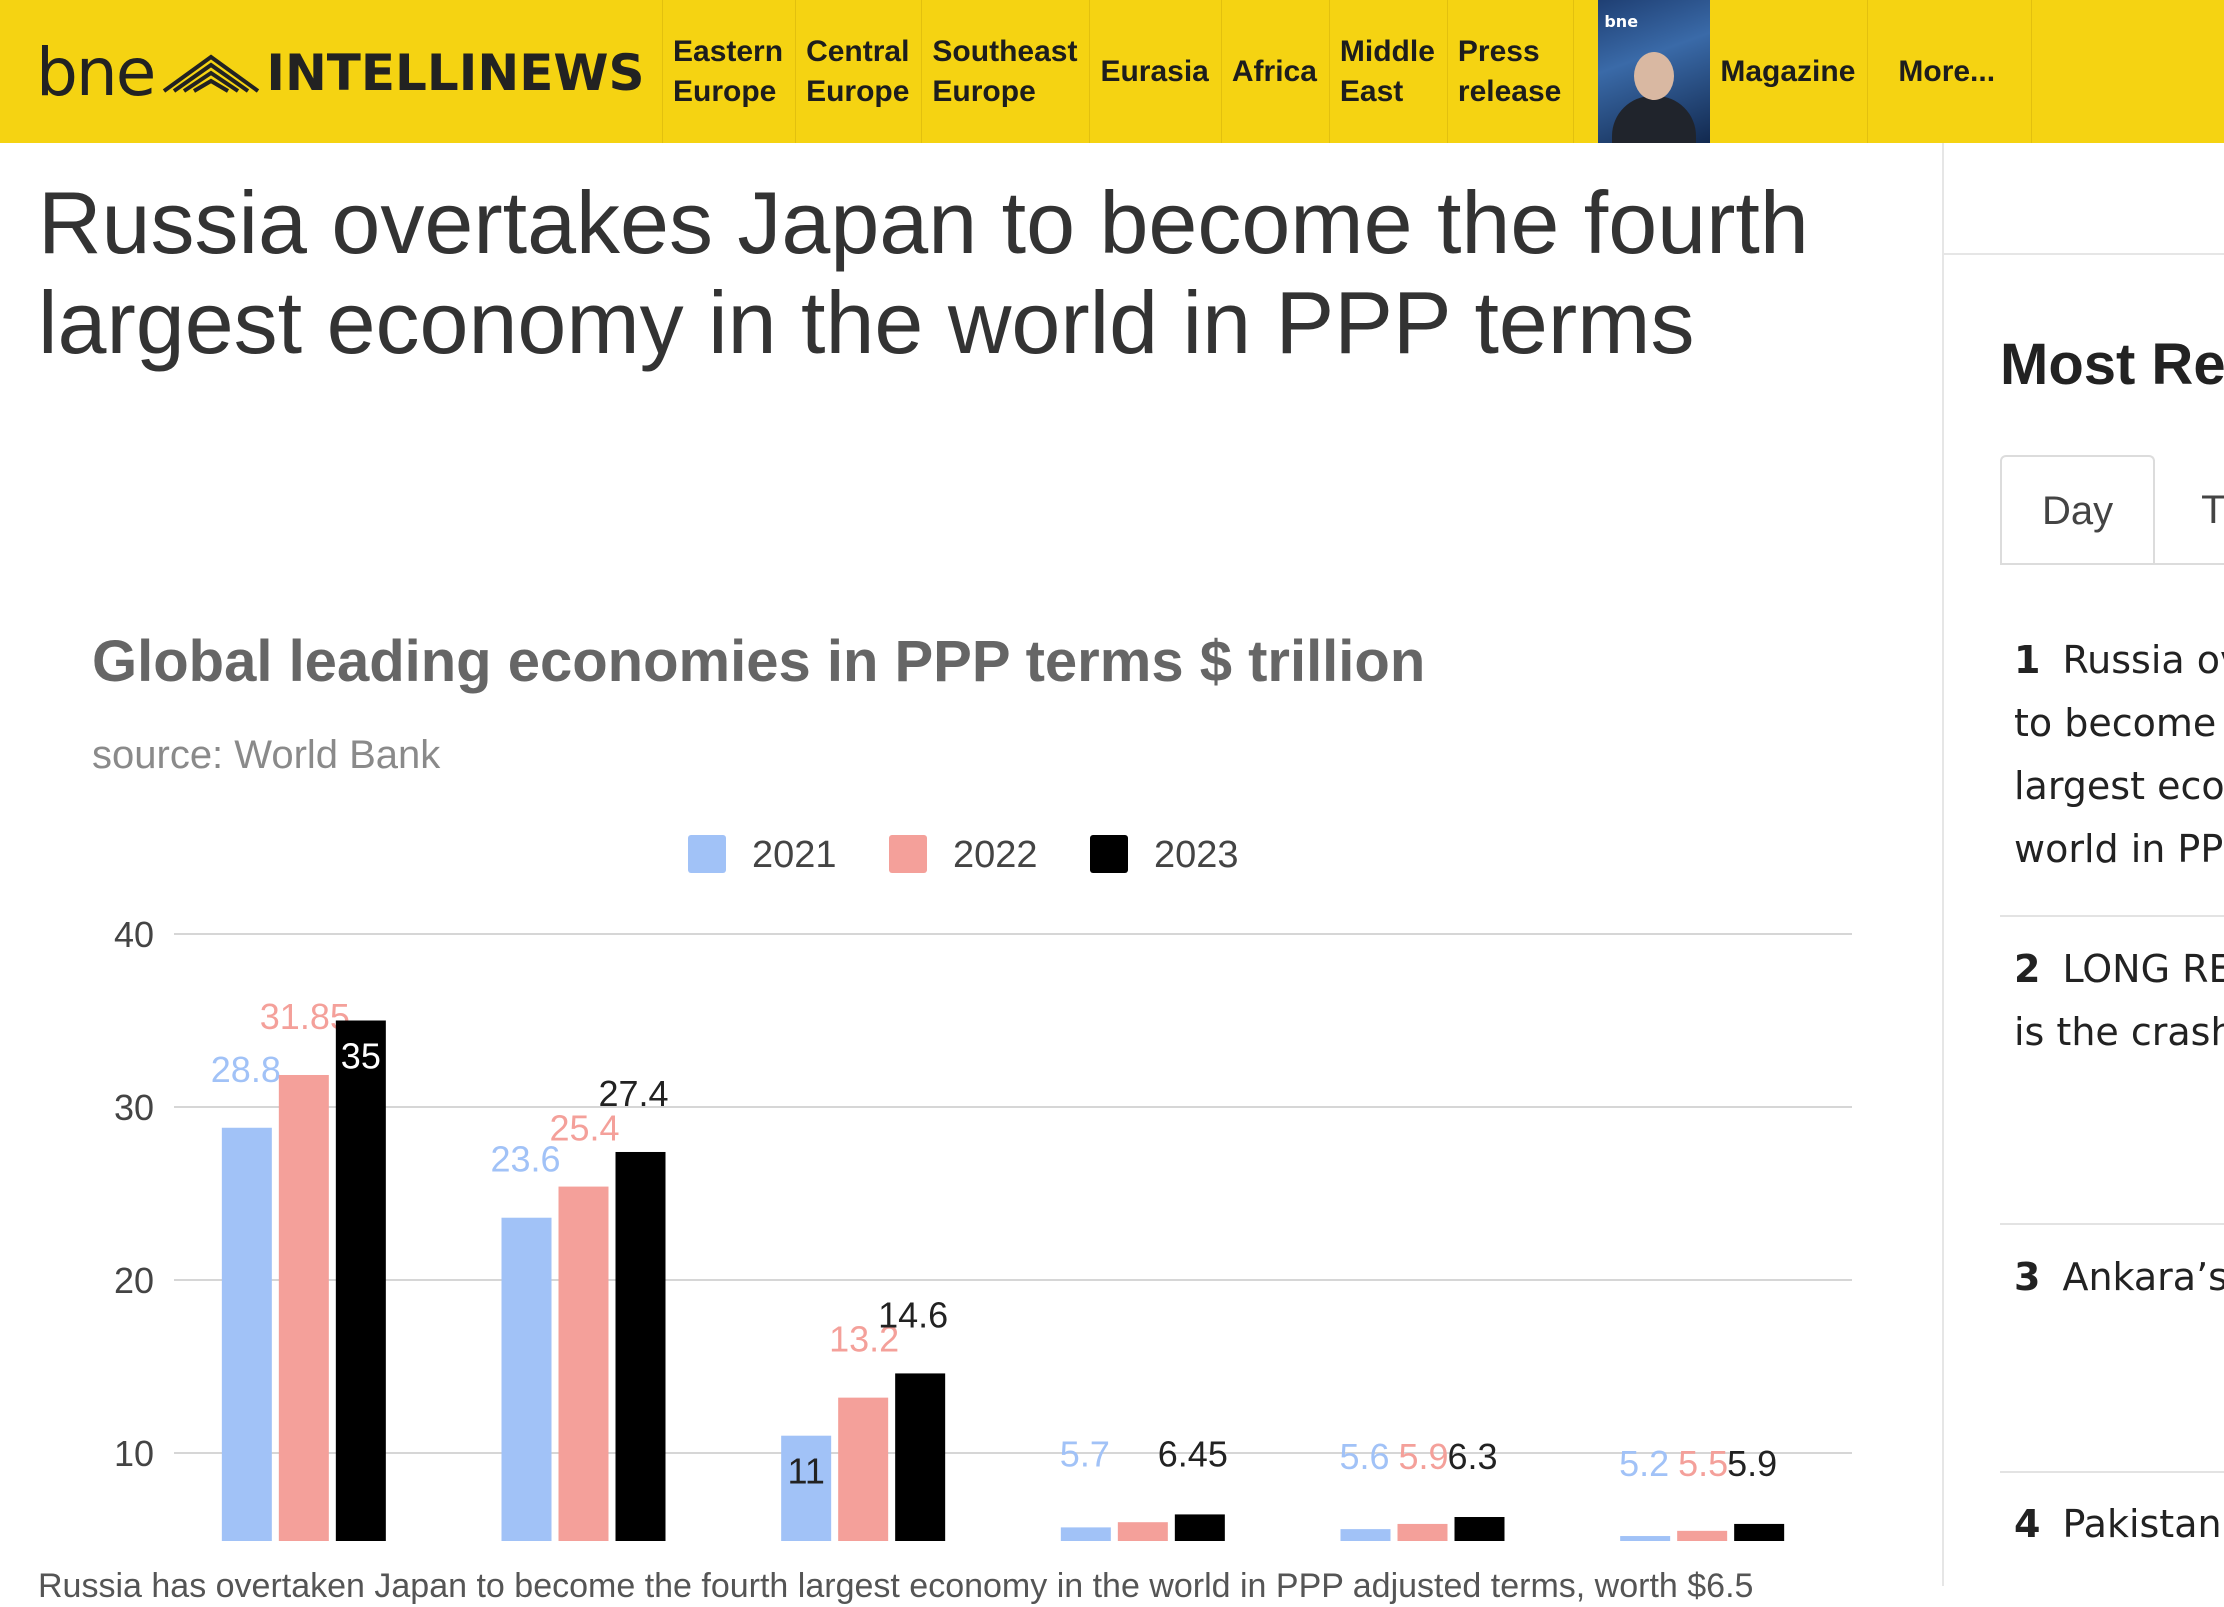 This screenshot has height=1607, width=2224. I want to click on data-label-india-2021: 11, so click(805, 1471).